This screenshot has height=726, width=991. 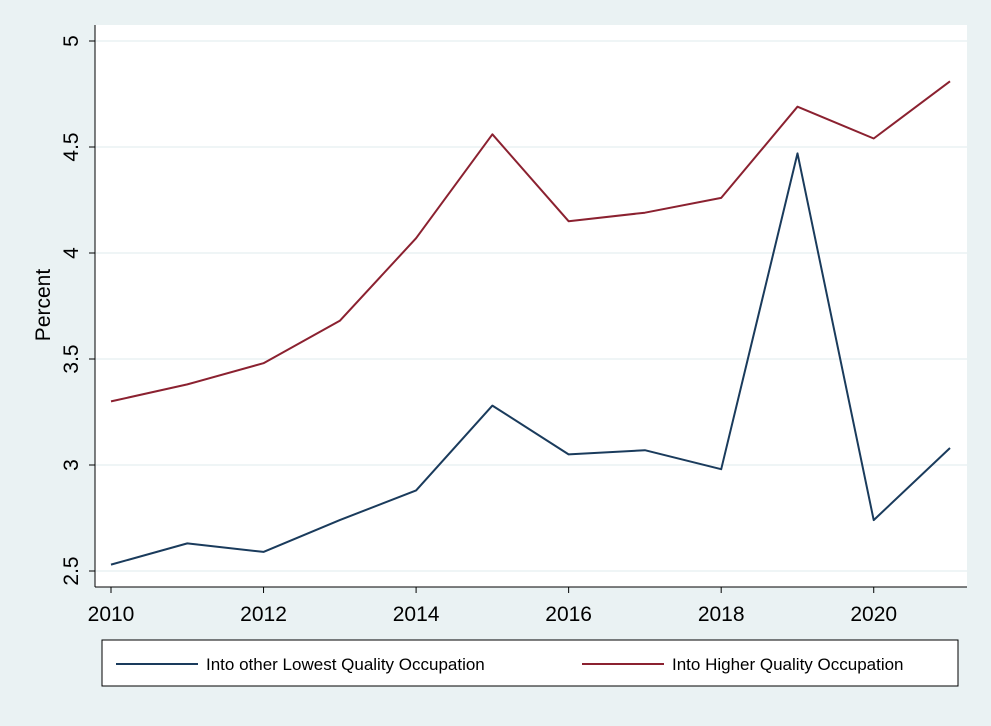 I want to click on y-tick-label: 5, so click(x=71, y=41).